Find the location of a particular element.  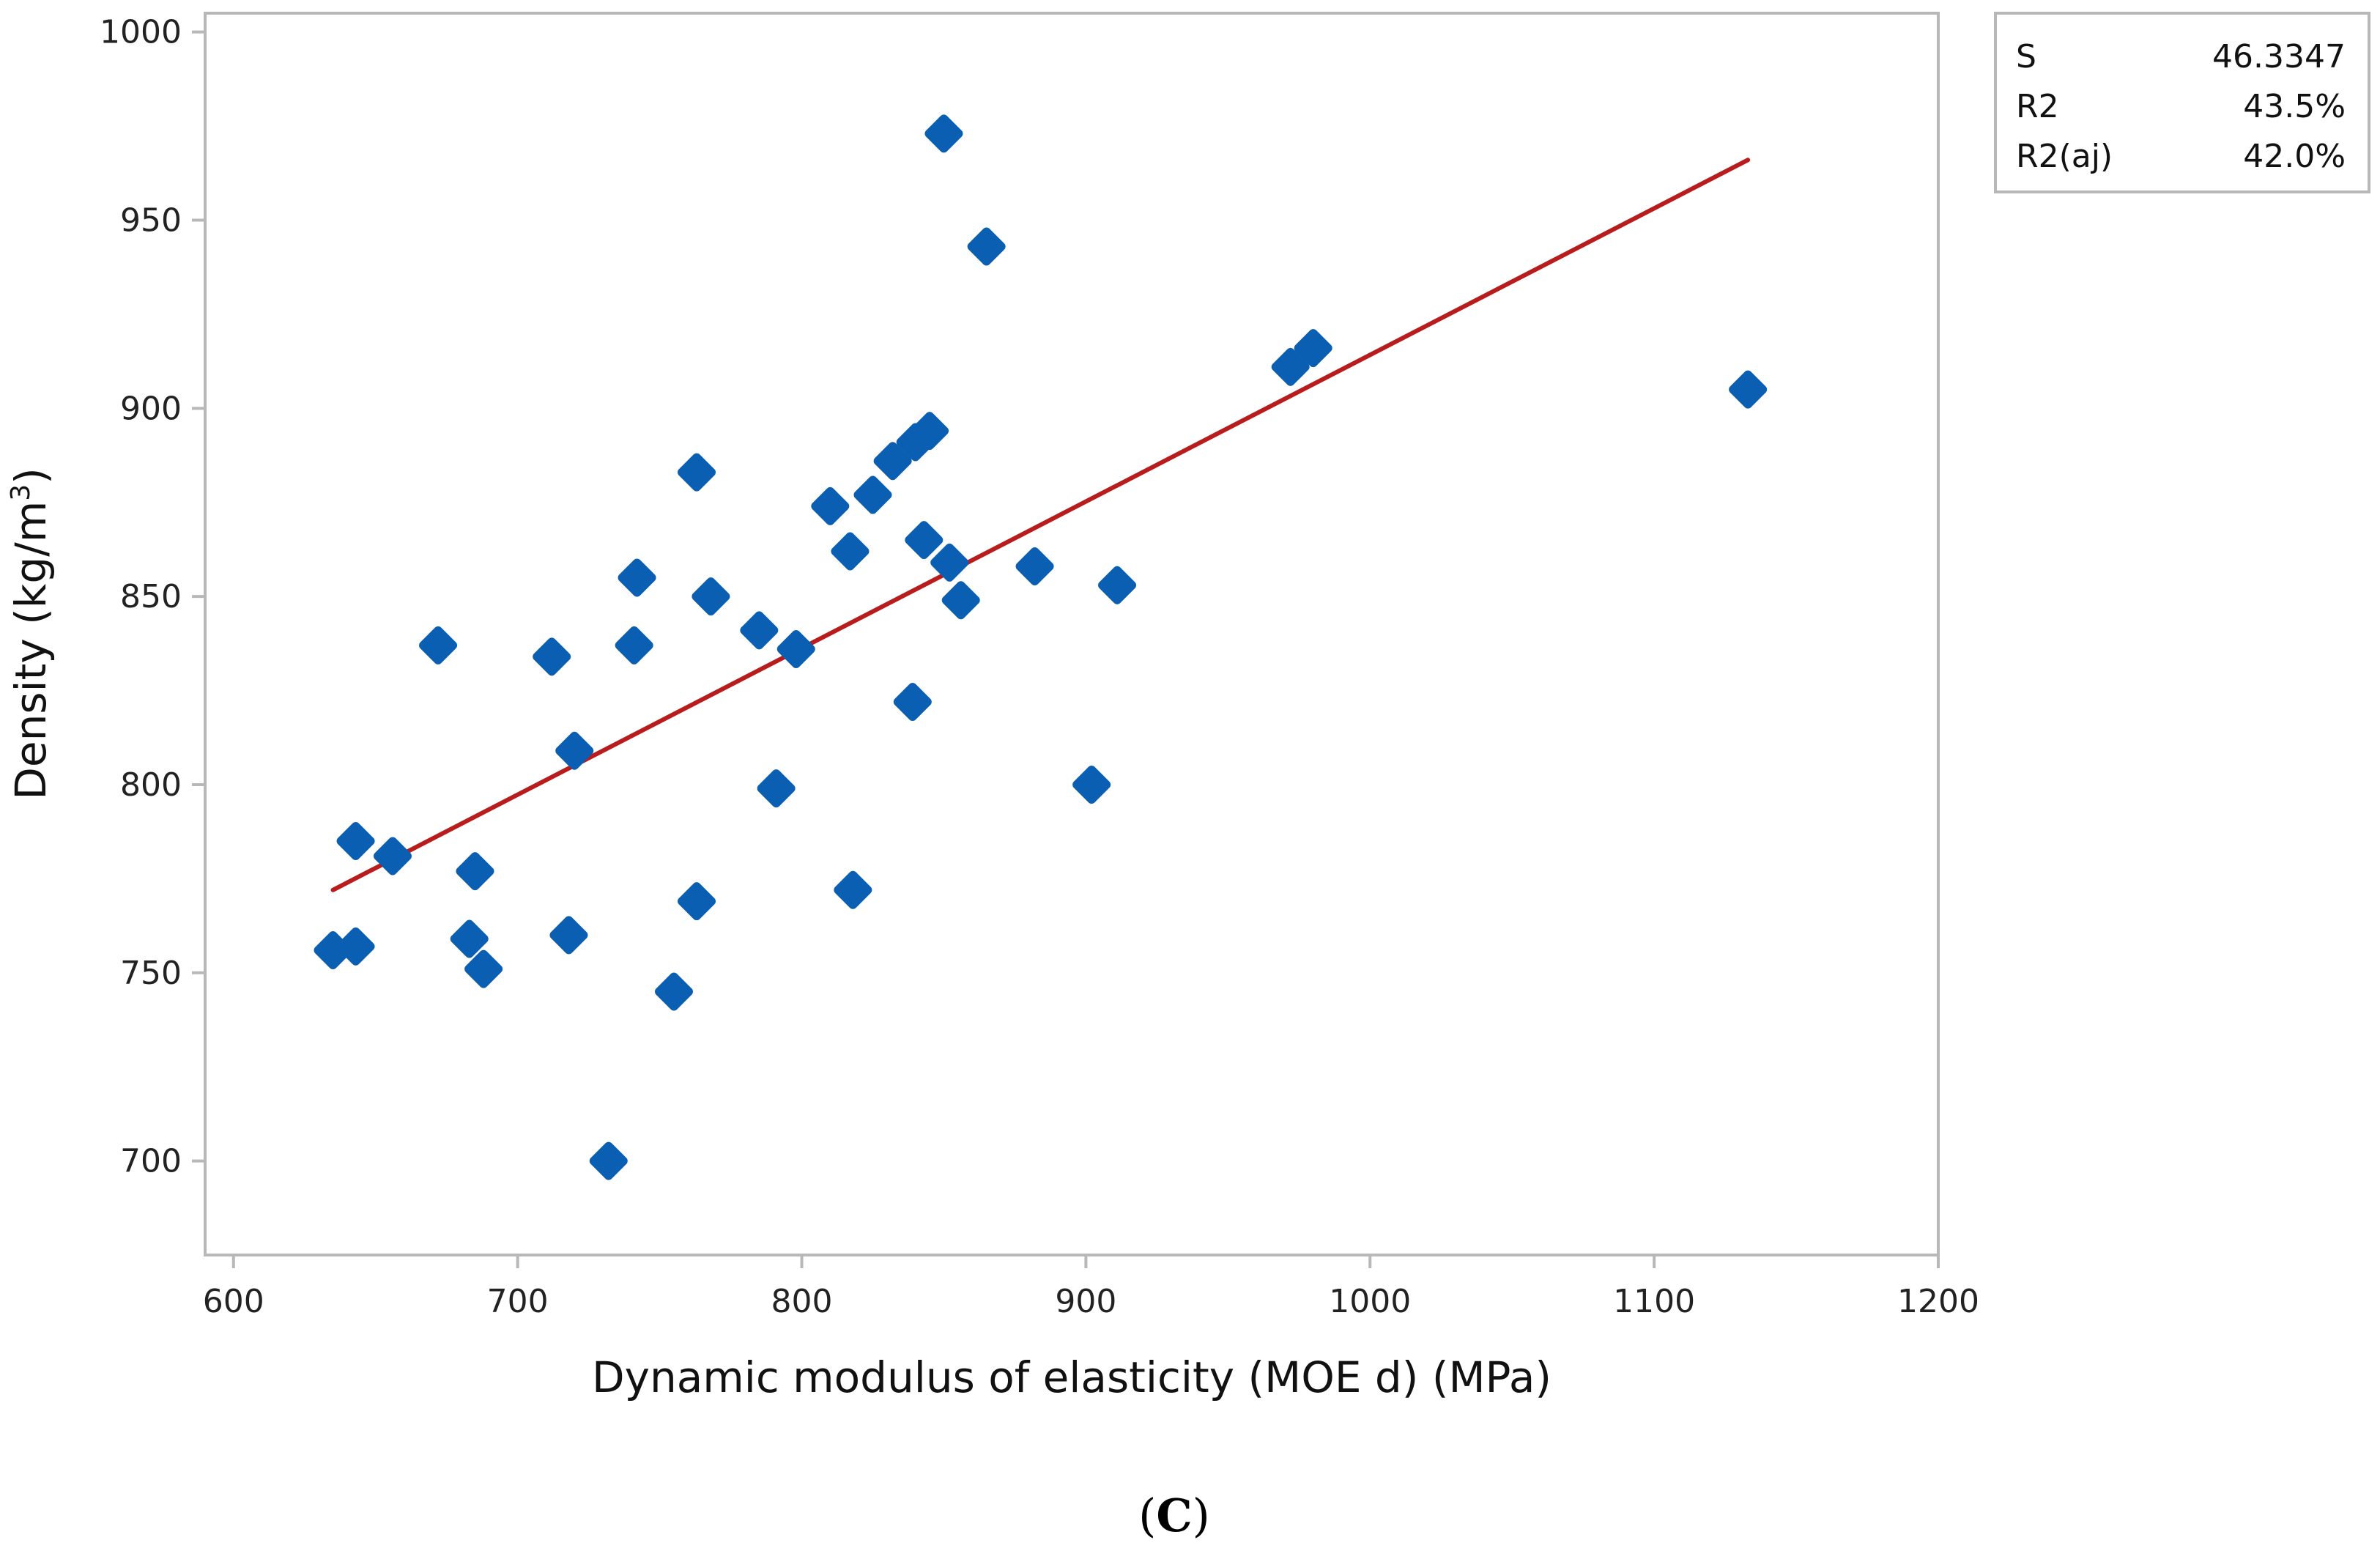

figure-caption-close: ) is located at coordinates (1201, 1516).